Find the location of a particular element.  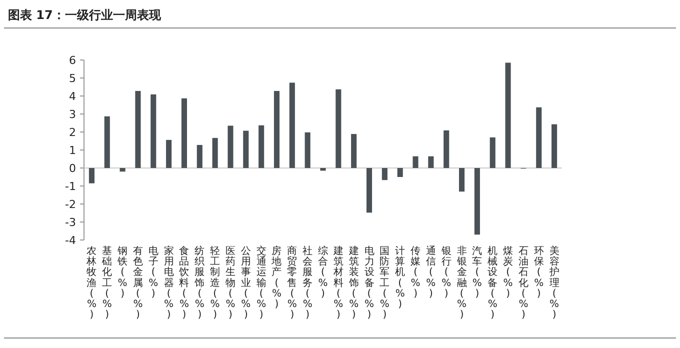

title: 图表 17：一级行业一周表现 is located at coordinates (84, 15).